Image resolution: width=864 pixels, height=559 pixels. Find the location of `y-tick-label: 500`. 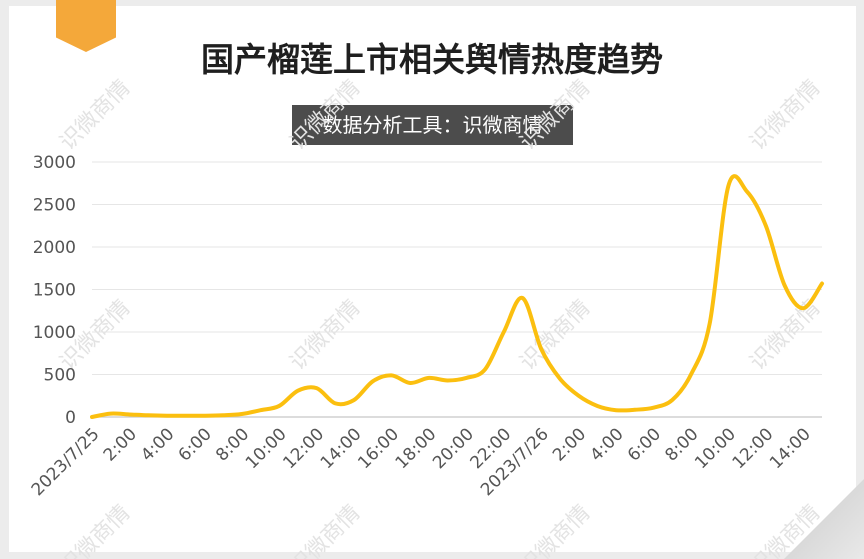

y-tick-label: 500 is located at coordinates (60, 376).